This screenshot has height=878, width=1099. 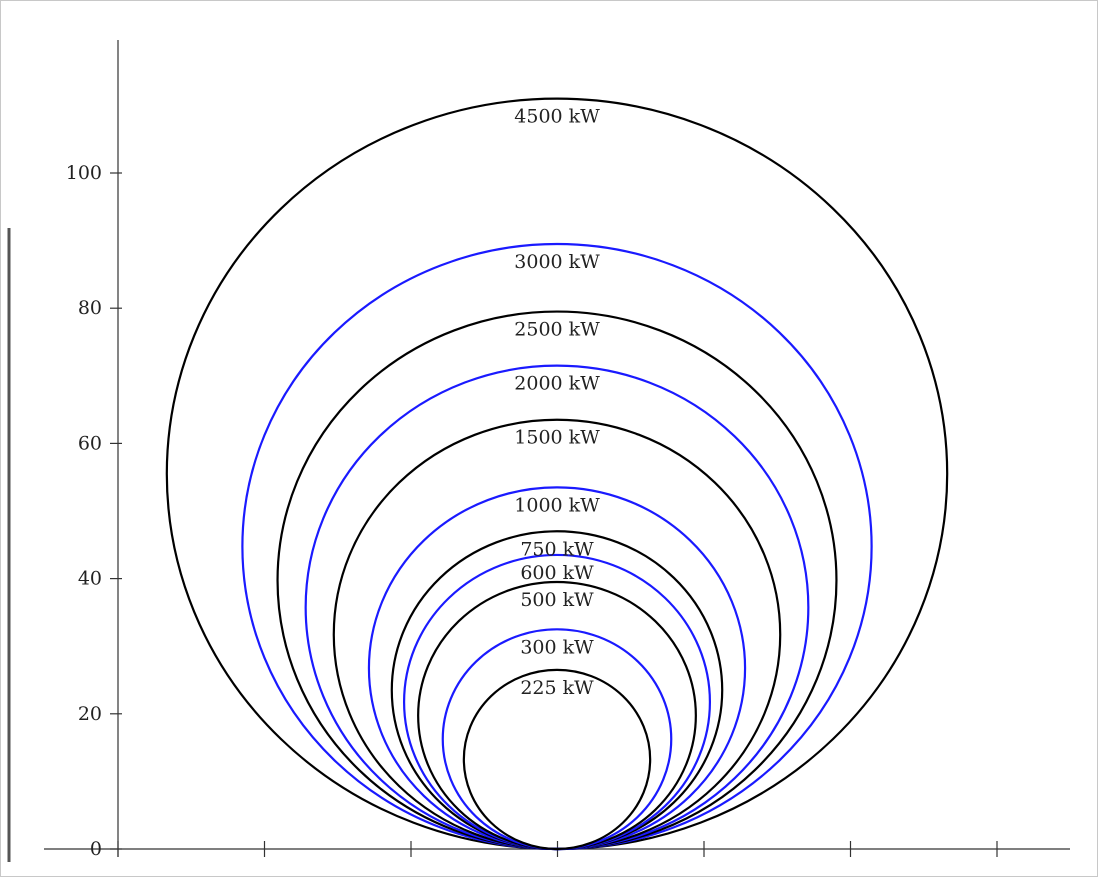 I want to click on y-tick-label: 100, so click(x=84, y=173).